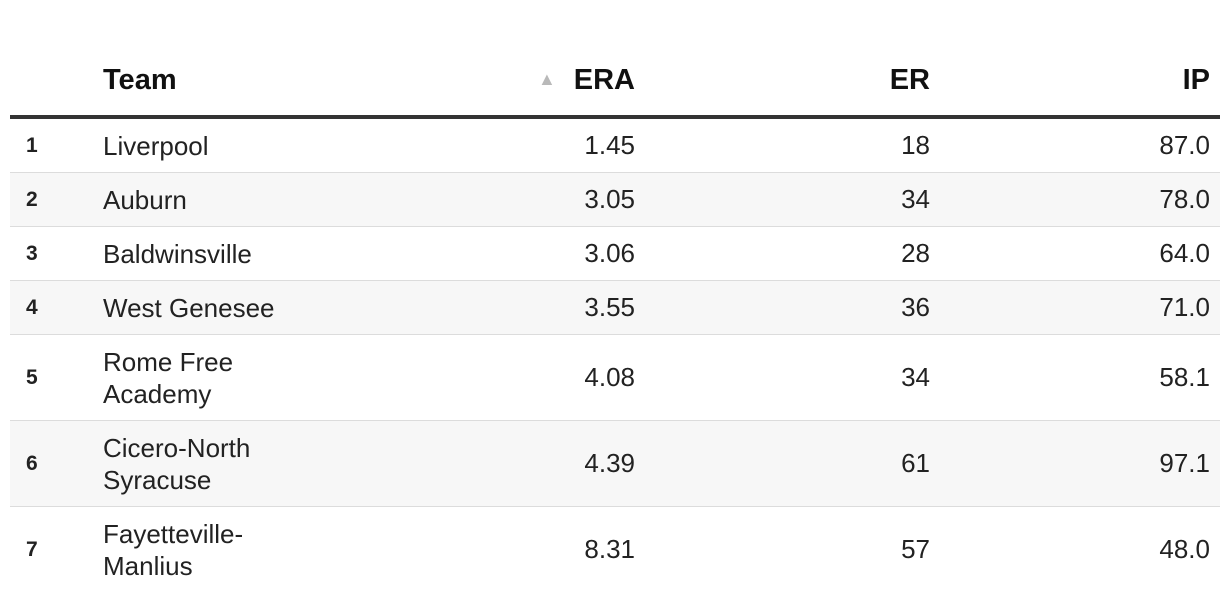  I want to click on team-name: Rome Free Academy, so click(190, 378).